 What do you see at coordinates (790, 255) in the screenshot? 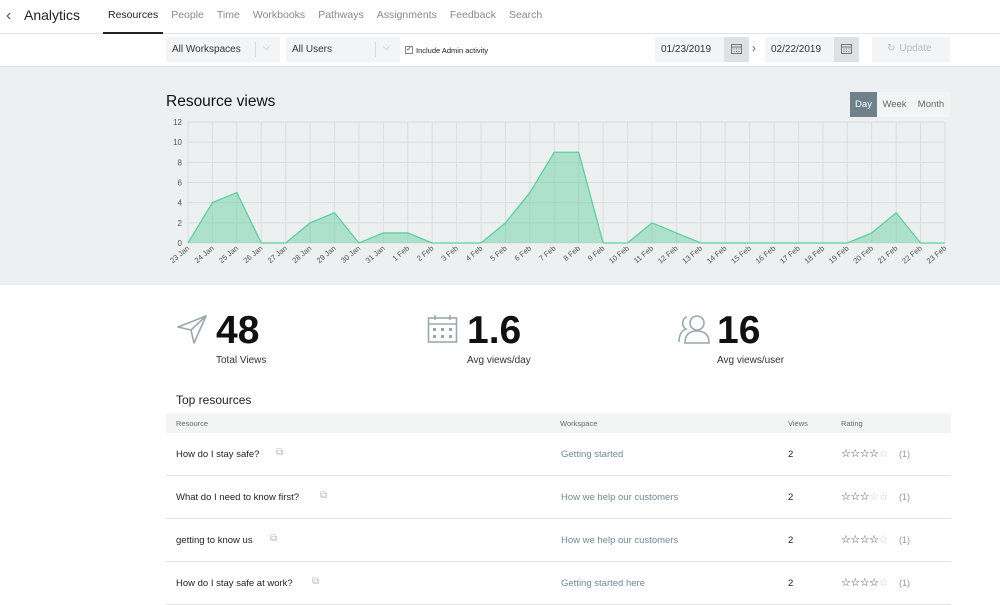
I see `x-tick-label: 17 Feb` at bounding box center [790, 255].